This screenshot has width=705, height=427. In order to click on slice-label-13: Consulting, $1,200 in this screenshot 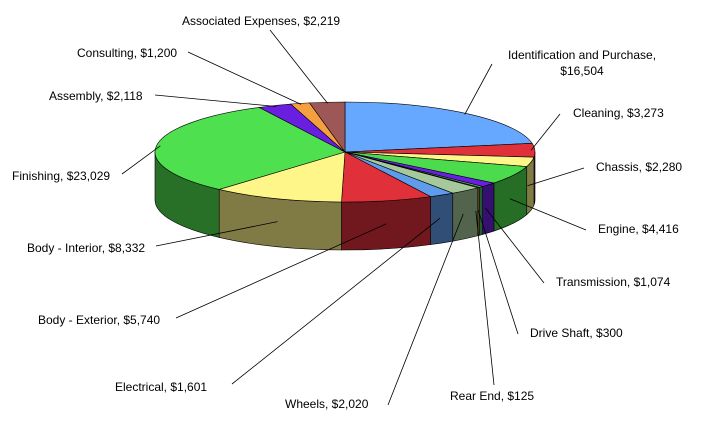, I will do `click(127, 53)`.